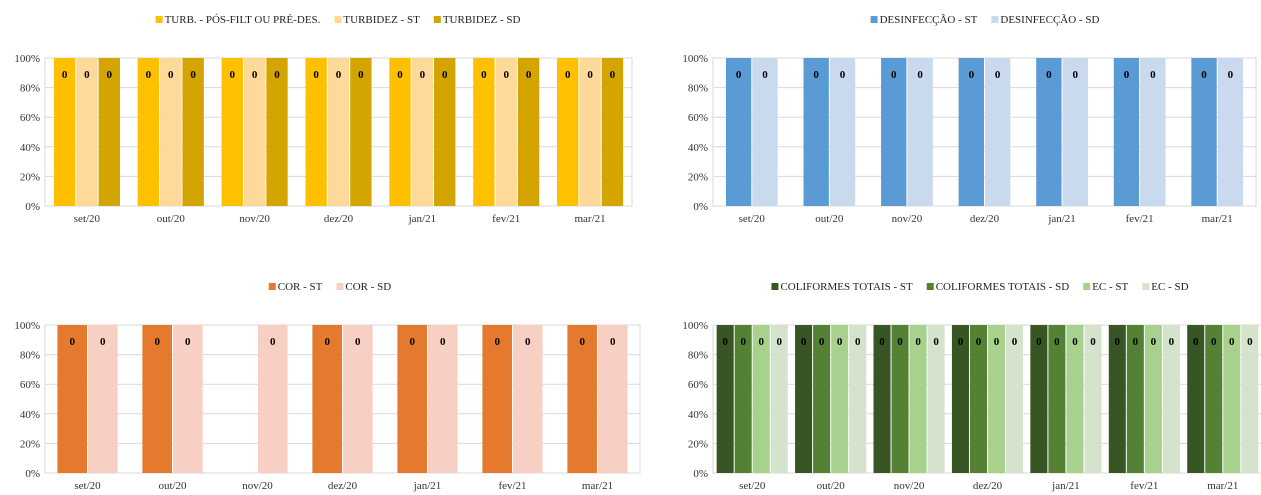  What do you see at coordinates (482, 20) in the screenshot?
I see `legend-label: TURBIDEZ - SD` at bounding box center [482, 20].